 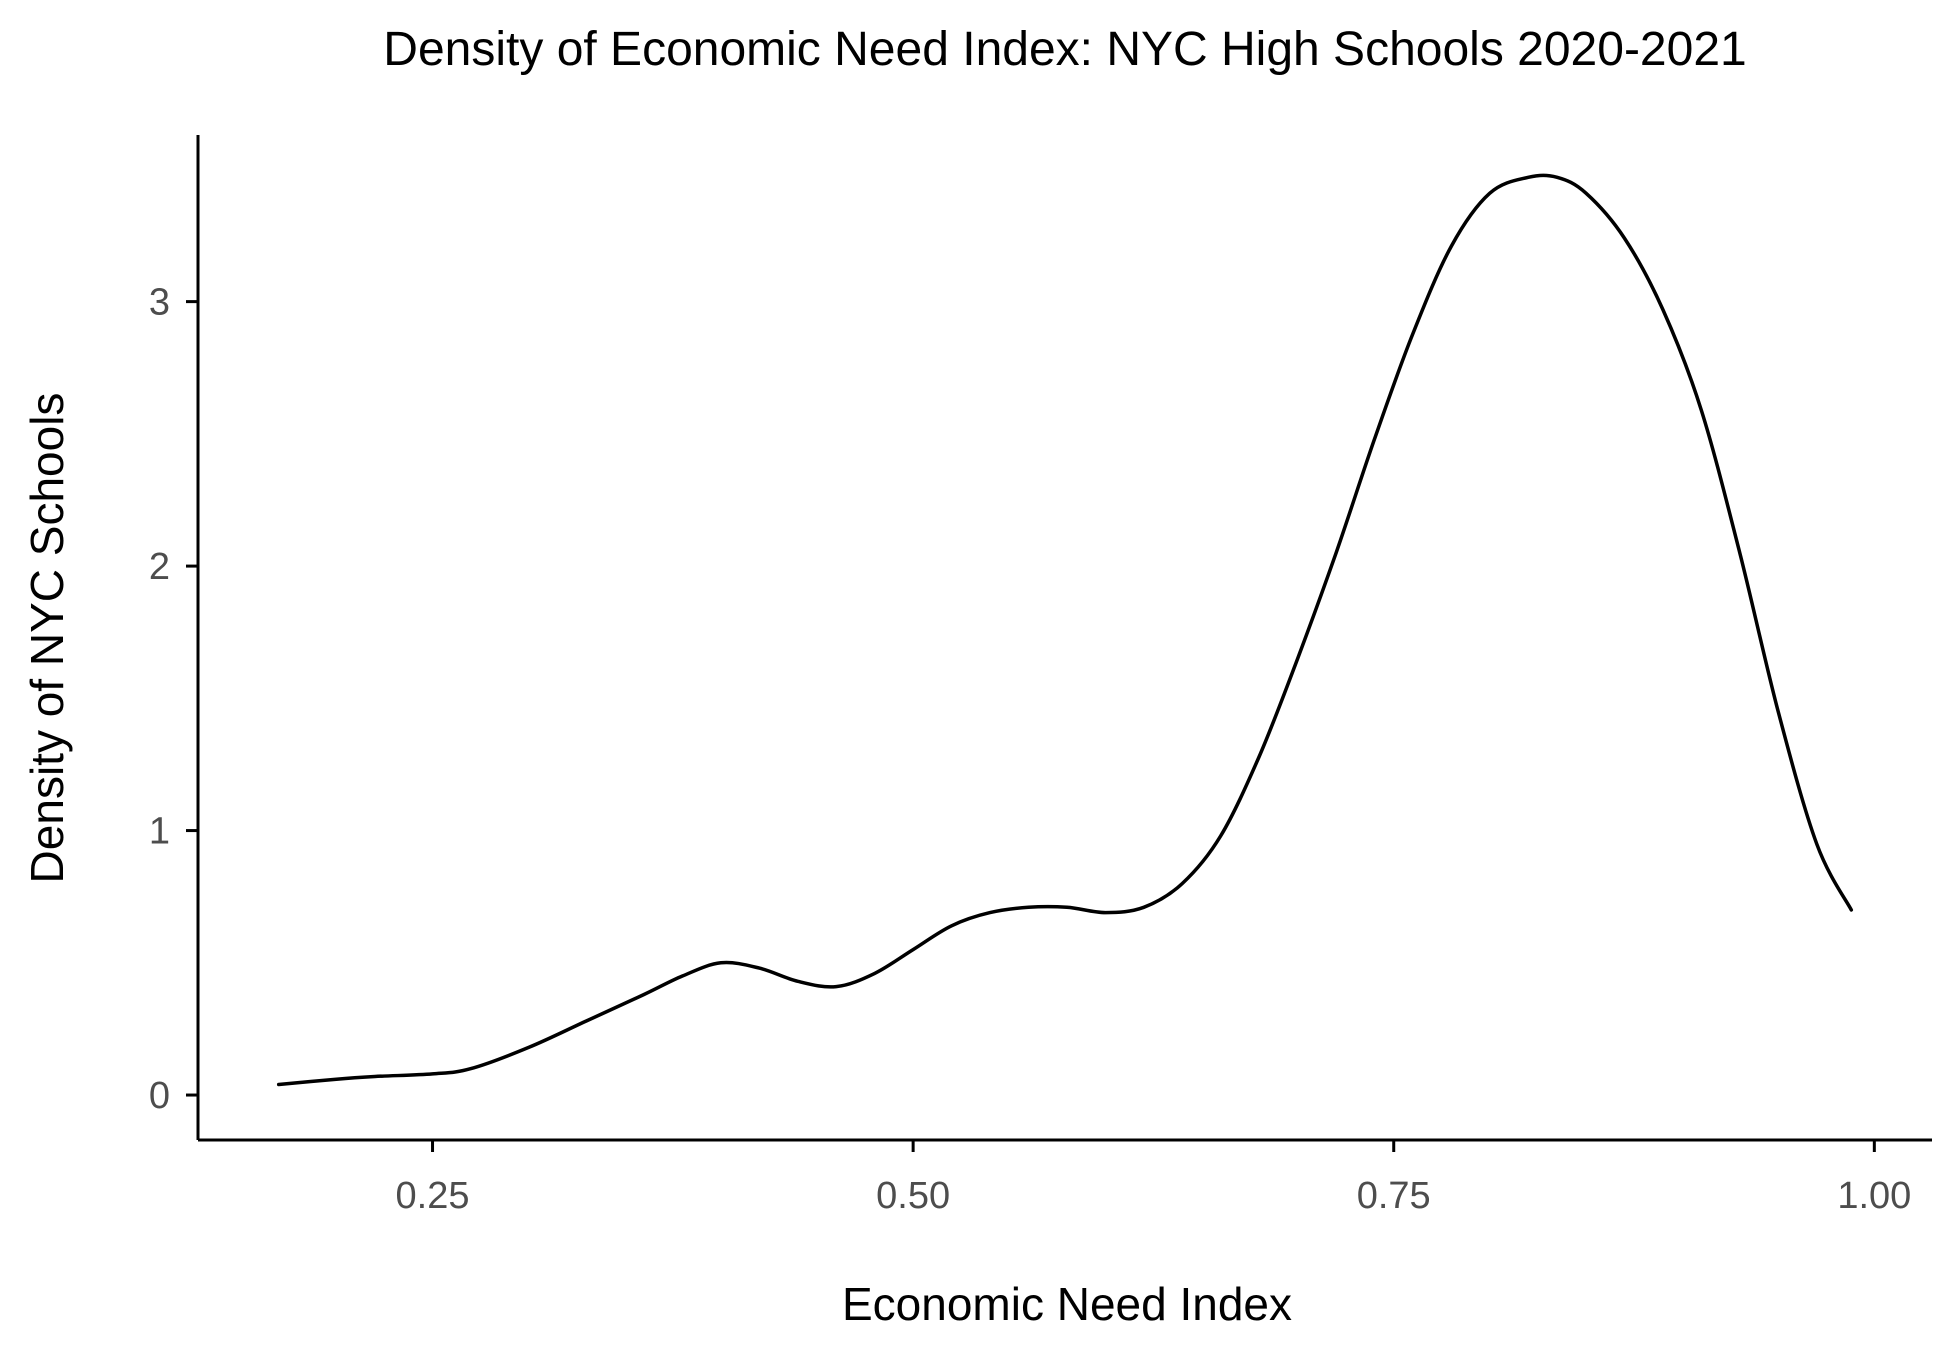 I want to click on y-tick-label: 3, so click(x=159, y=303).